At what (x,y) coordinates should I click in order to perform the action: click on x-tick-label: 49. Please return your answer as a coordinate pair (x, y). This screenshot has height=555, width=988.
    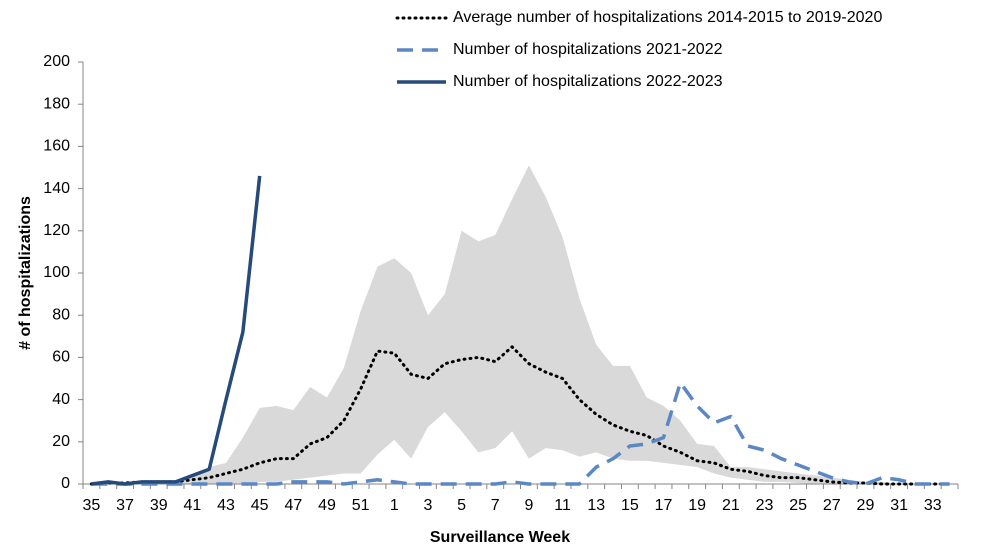
    Looking at the image, I should click on (327, 505).